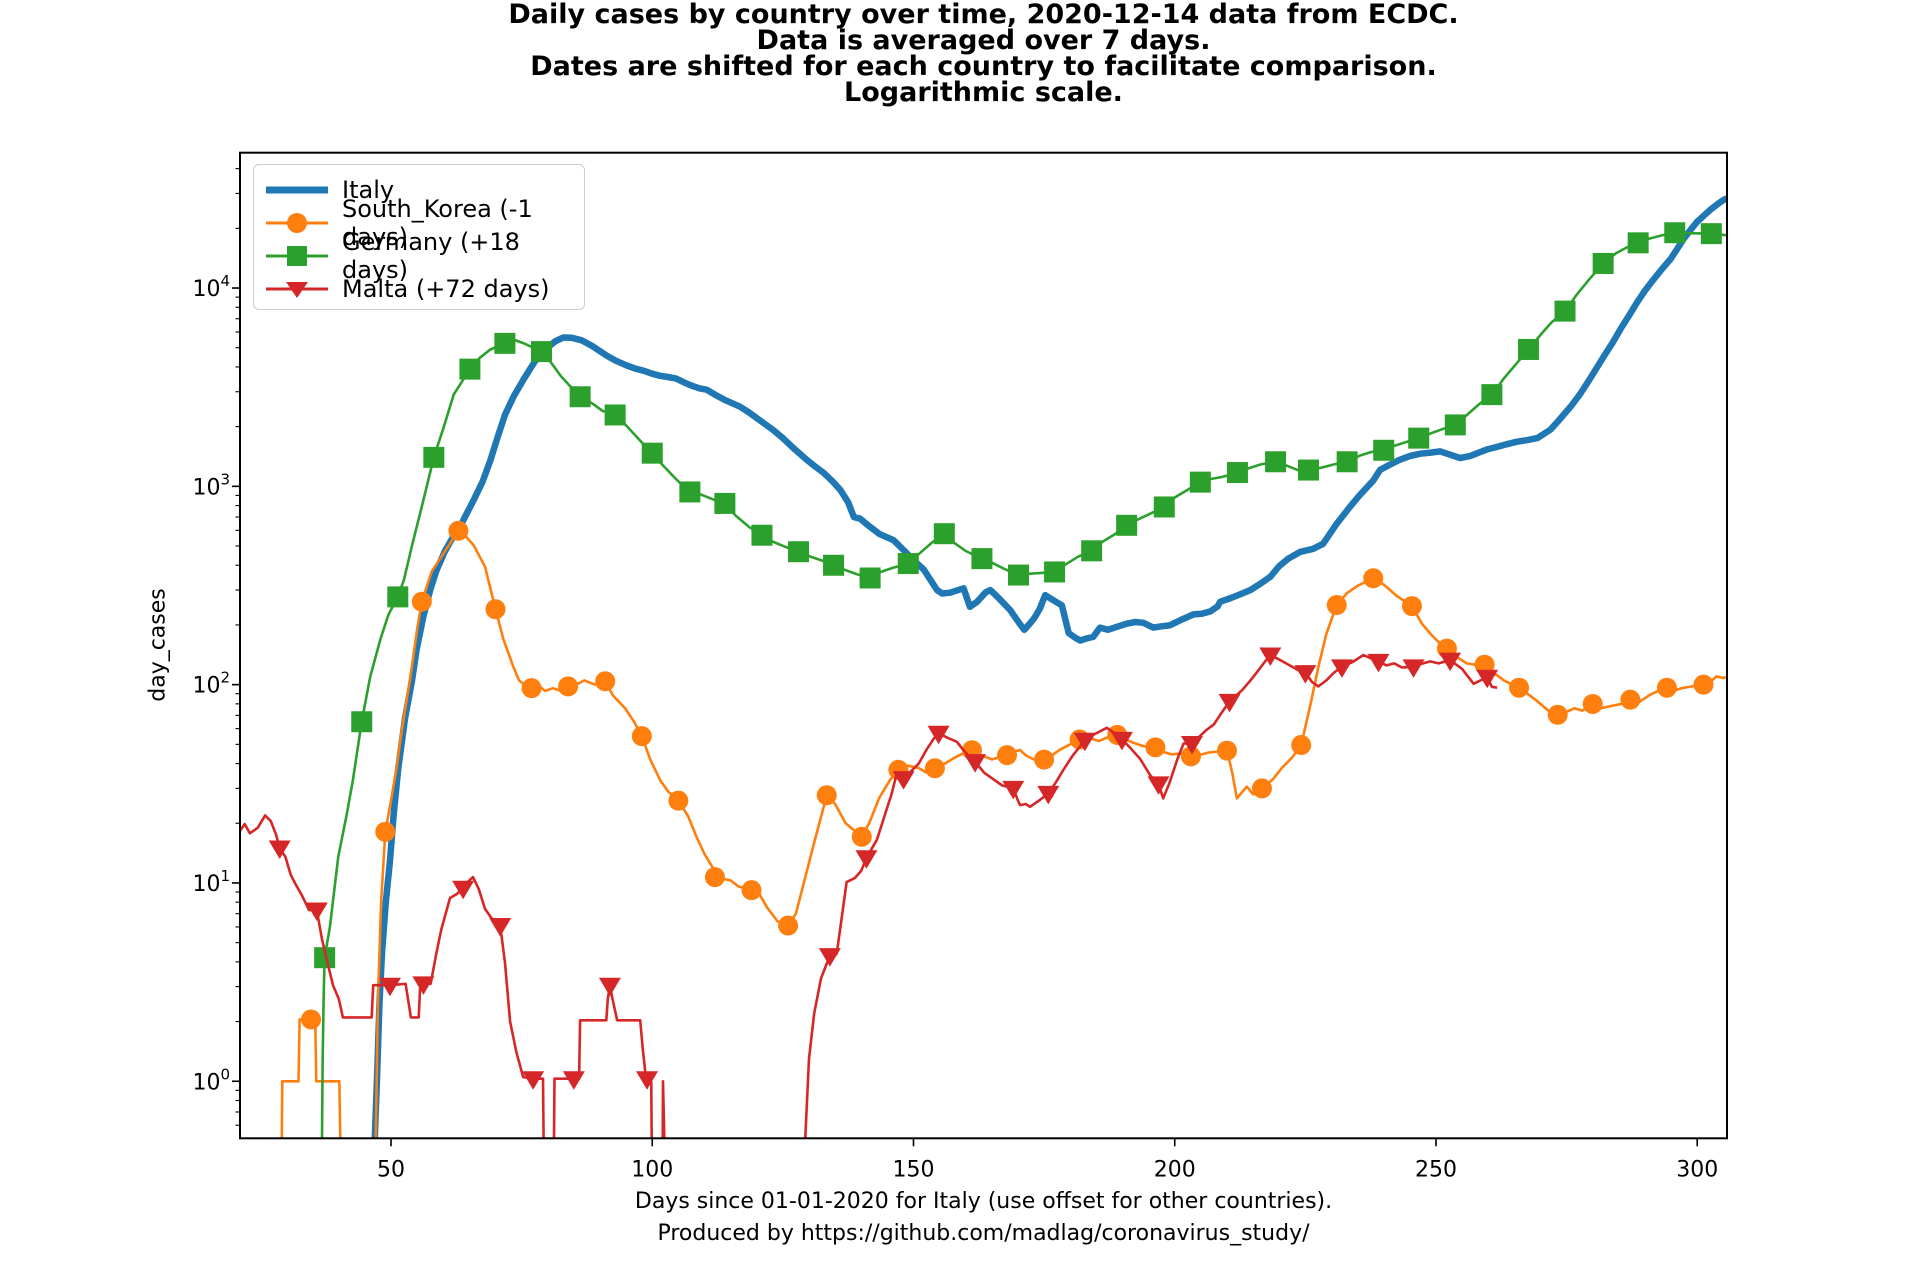  Describe the element at coordinates (211, 287) in the screenshot. I see `y-tick-label: 10⁴` at that location.